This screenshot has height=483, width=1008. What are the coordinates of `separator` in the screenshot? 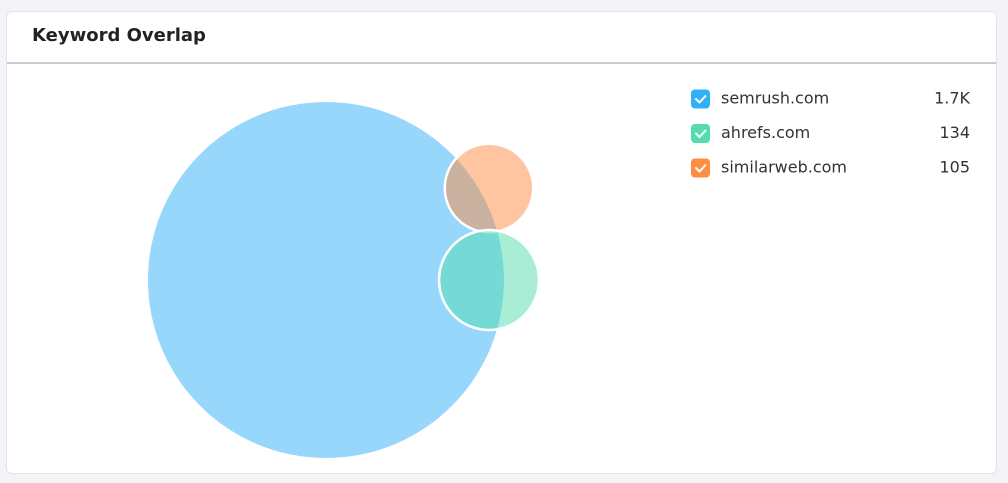 It's located at (501, 63).